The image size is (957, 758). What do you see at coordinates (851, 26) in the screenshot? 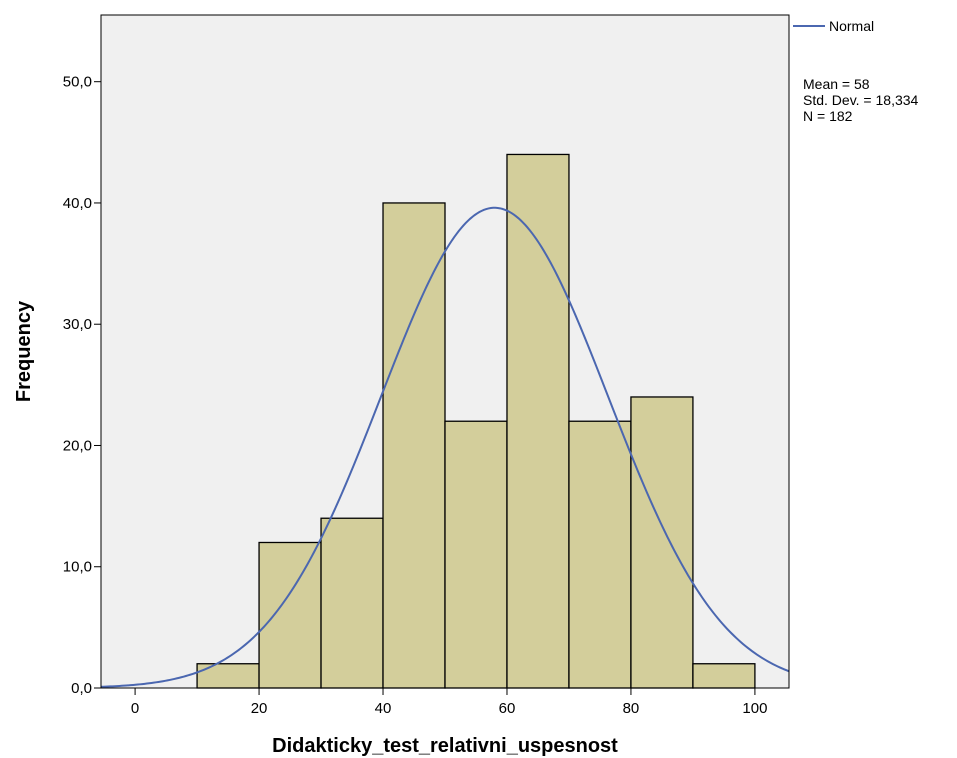
I see `legend-normal-label: Normal` at bounding box center [851, 26].